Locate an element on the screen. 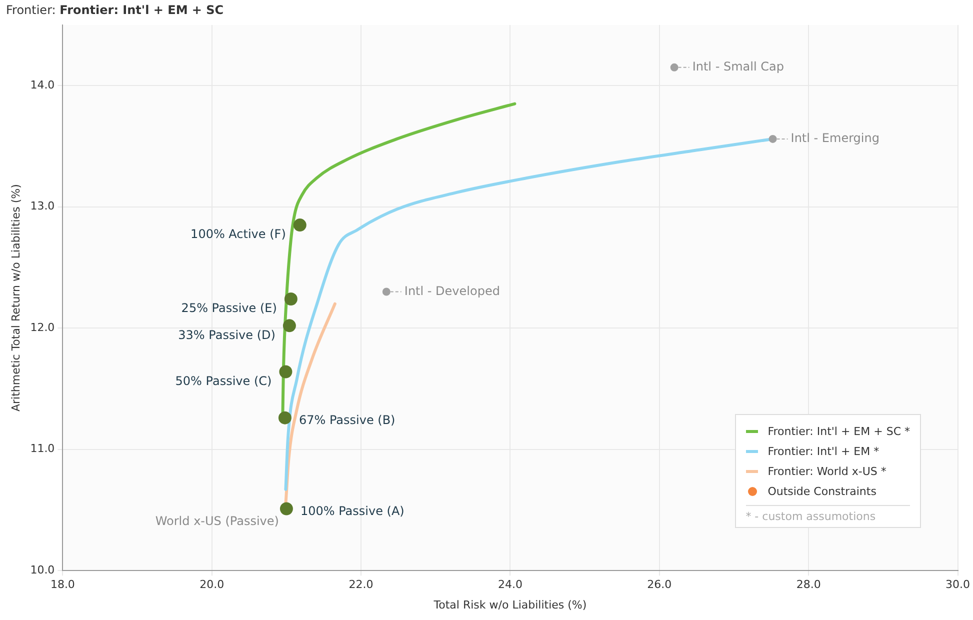  y-tick-label: 10.0 is located at coordinates (42, 569).